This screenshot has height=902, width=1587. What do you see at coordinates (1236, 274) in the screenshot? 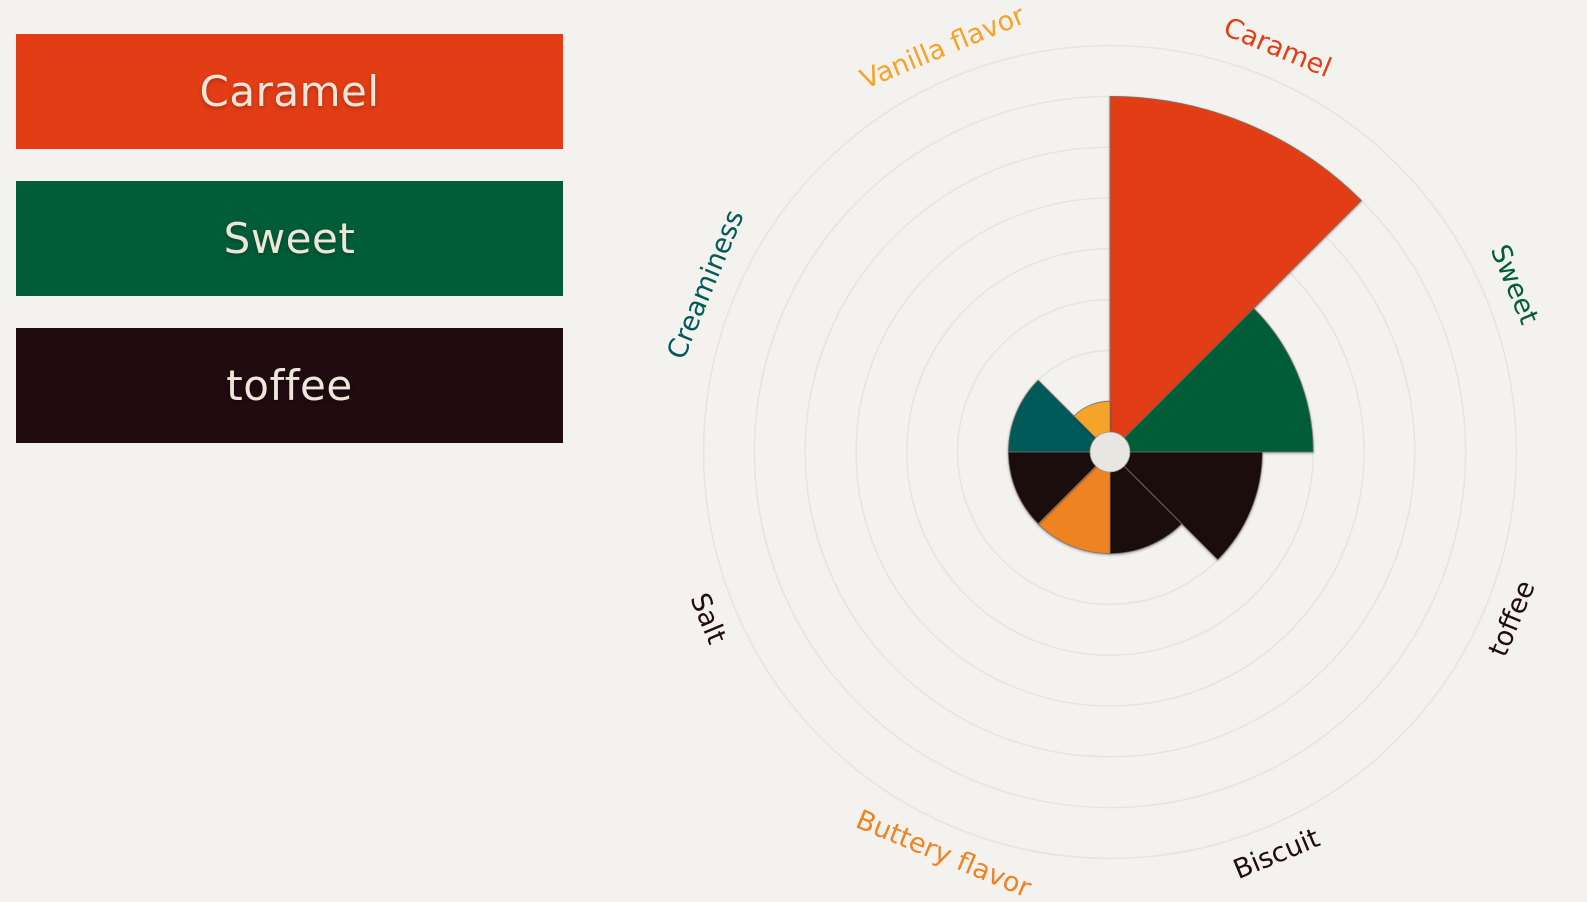
I see `wedge-caramel` at bounding box center [1236, 274].